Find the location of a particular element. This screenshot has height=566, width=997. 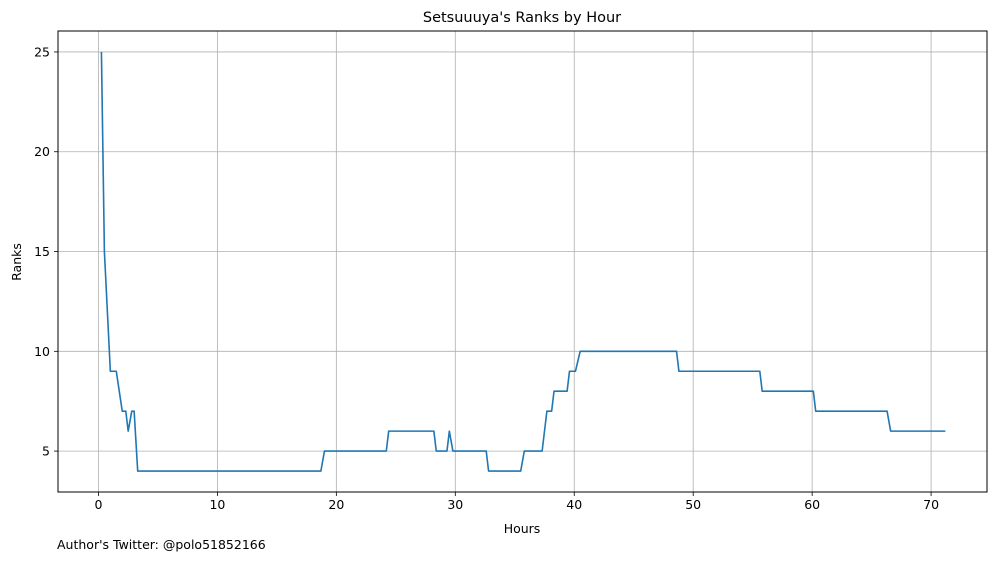

author-credit: Author's Twitter: @polo51852166 is located at coordinates (161, 544).